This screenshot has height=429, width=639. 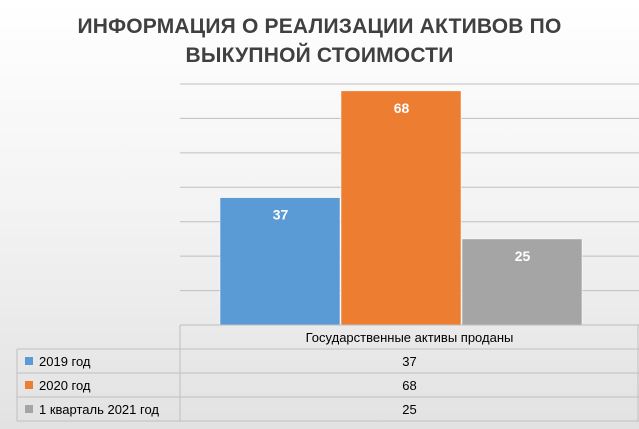 What do you see at coordinates (523, 256) in the screenshot?
I see `data-label: 25` at bounding box center [523, 256].